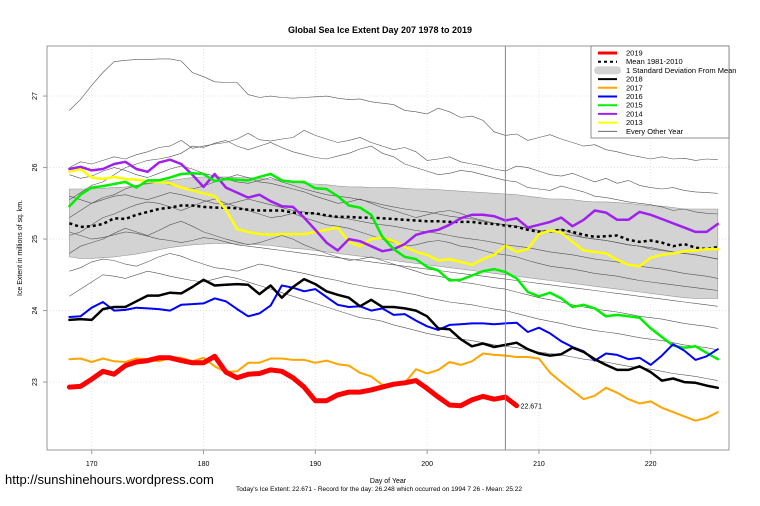 The width and height of the screenshot is (760, 506). Describe the element at coordinates (607, 70) in the screenshot. I see `legend-swatch` at that location.